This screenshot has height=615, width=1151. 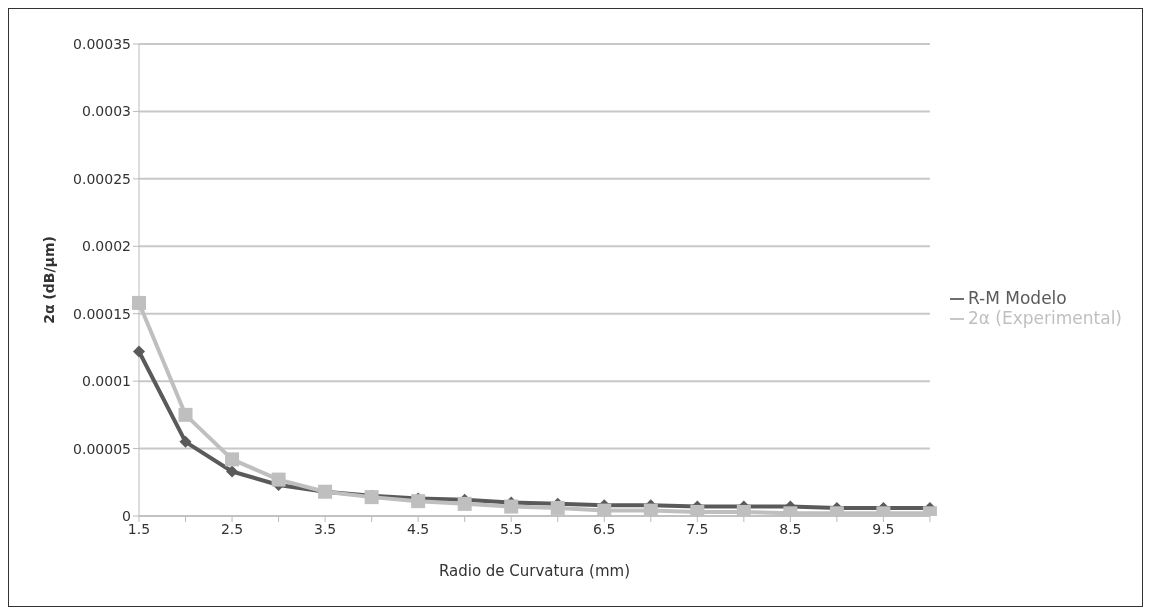 What do you see at coordinates (48, 280) in the screenshot?
I see `y-axis-title: 2α (dB/µm)` at bounding box center [48, 280].